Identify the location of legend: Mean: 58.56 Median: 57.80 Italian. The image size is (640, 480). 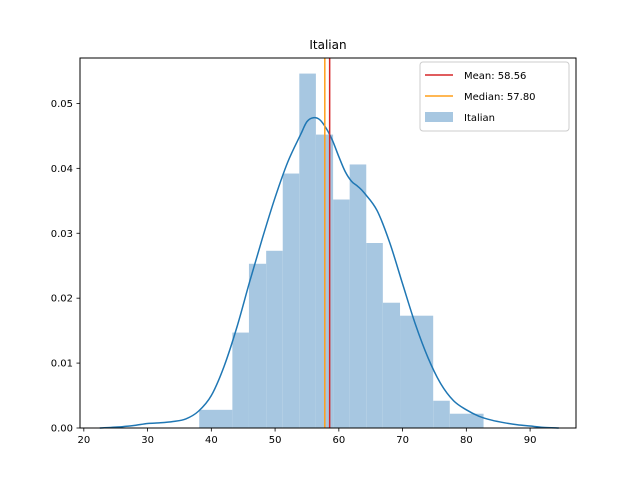
(494, 96).